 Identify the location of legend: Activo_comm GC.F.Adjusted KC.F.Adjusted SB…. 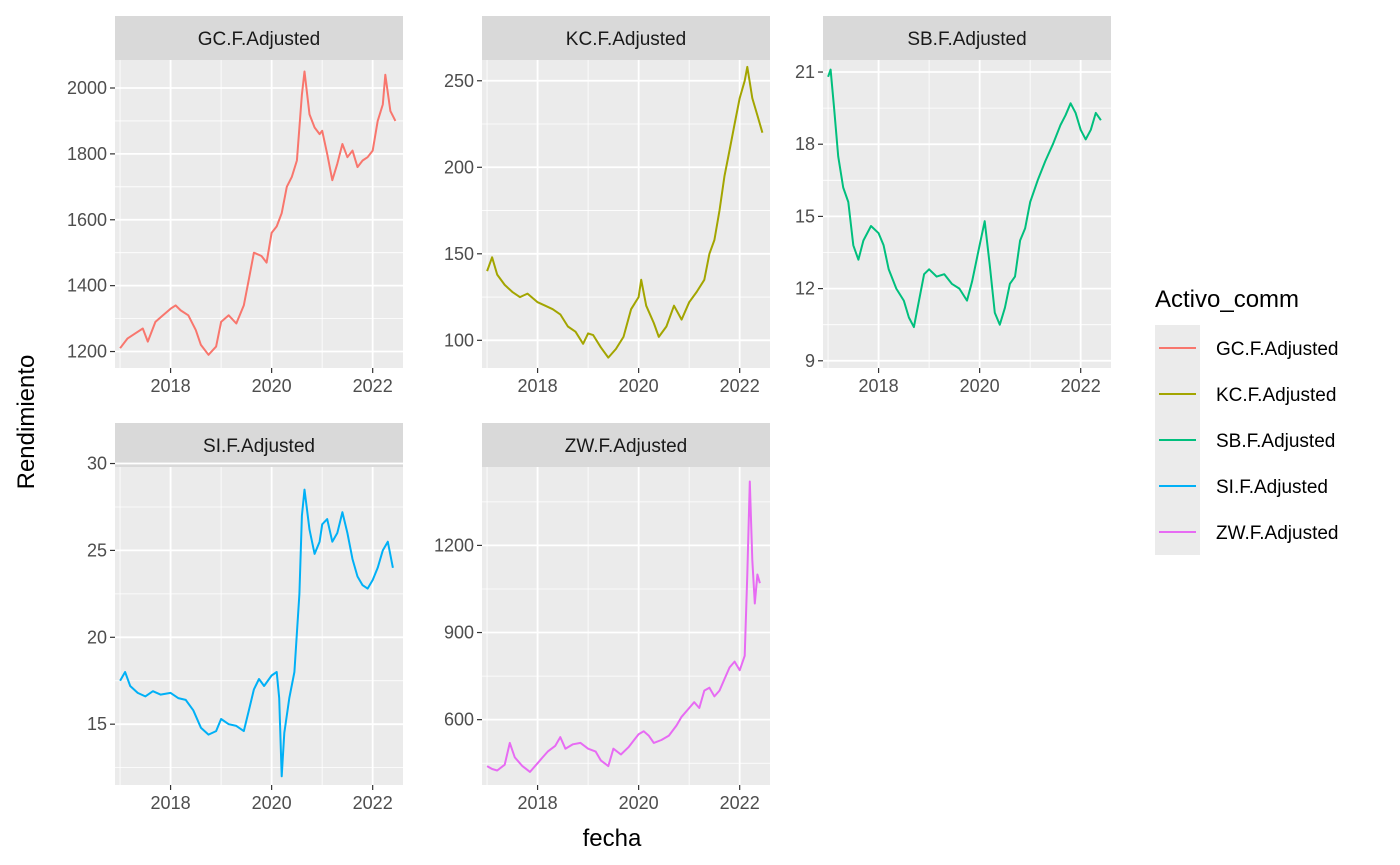
(1247, 420).